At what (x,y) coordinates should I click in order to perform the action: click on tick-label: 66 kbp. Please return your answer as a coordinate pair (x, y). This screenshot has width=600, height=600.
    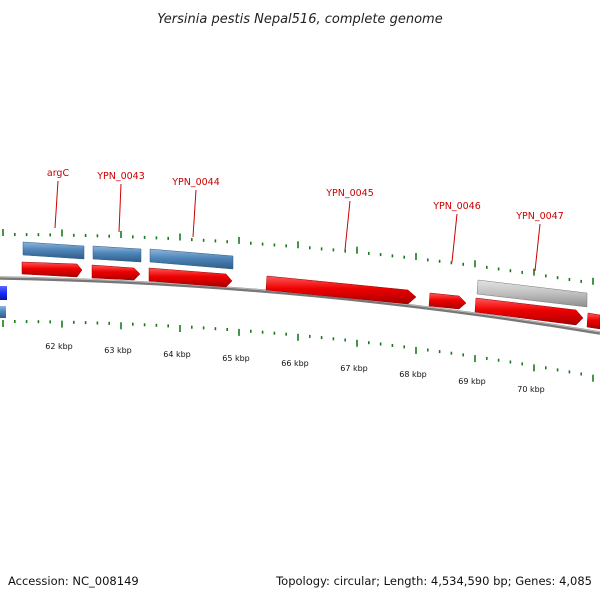
    Looking at the image, I should click on (295, 363).